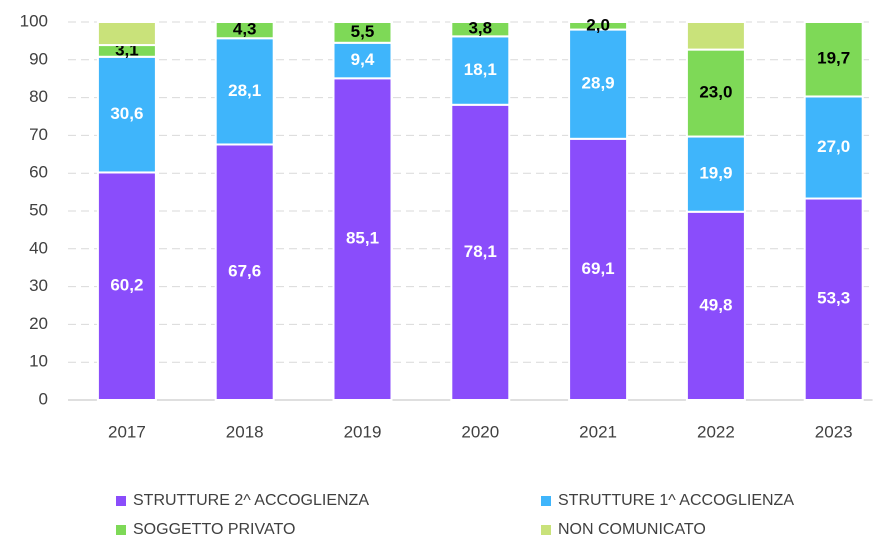  Describe the element at coordinates (38, 96) in the screenshot. I see `y-tick-label: 80` at that location.